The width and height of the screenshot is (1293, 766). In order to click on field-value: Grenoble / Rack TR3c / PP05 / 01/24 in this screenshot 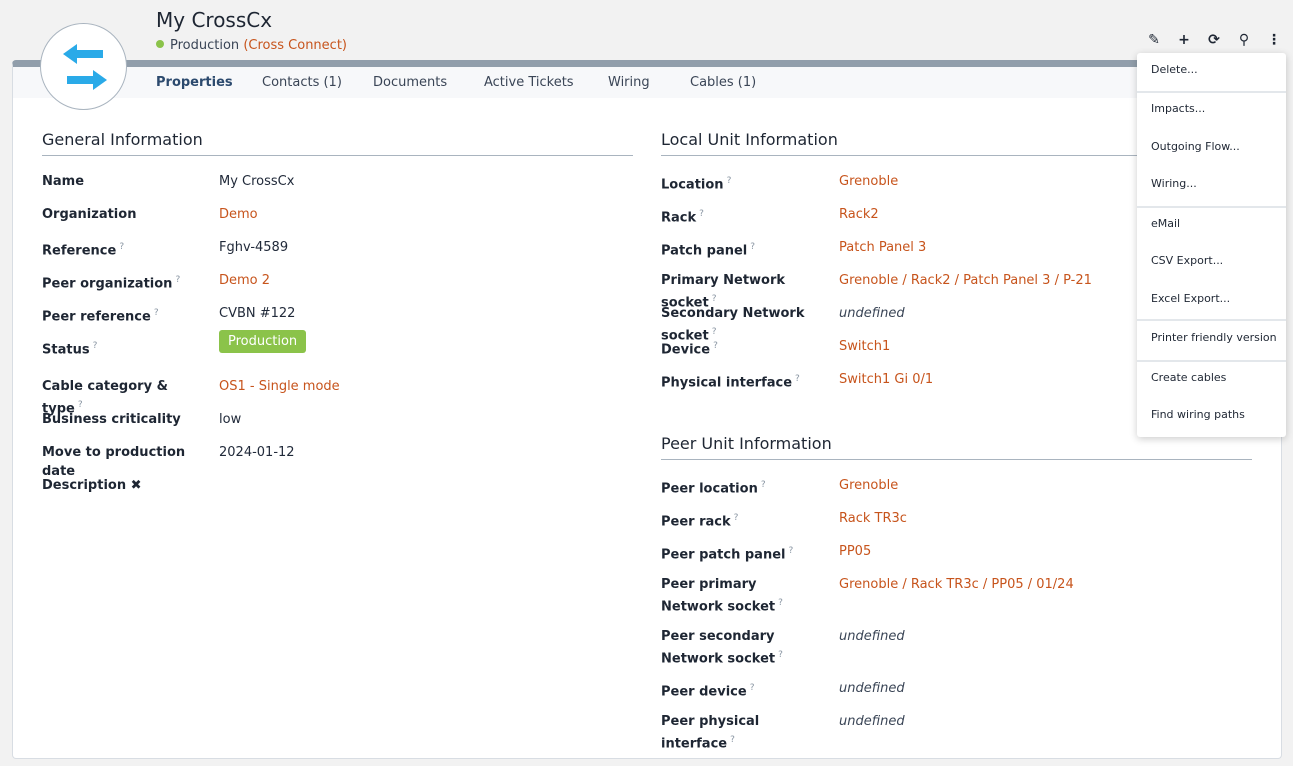, I will do `click(956, 584)`.